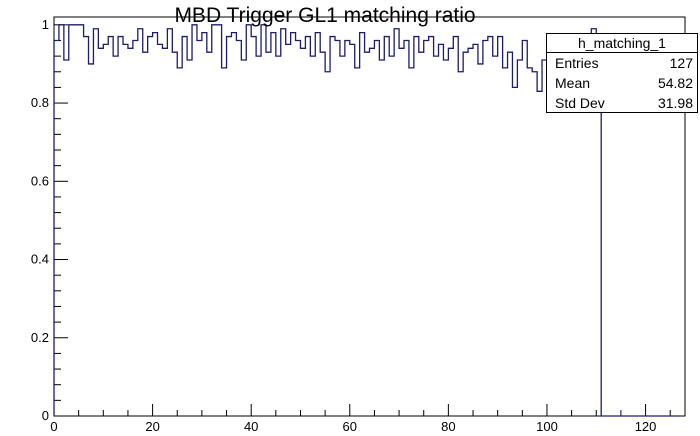 This screenshot has height=436, width=700. Describe the element at coordinates (251, 426) in the screenshot. I see `x-tick-label: 40` at that location.